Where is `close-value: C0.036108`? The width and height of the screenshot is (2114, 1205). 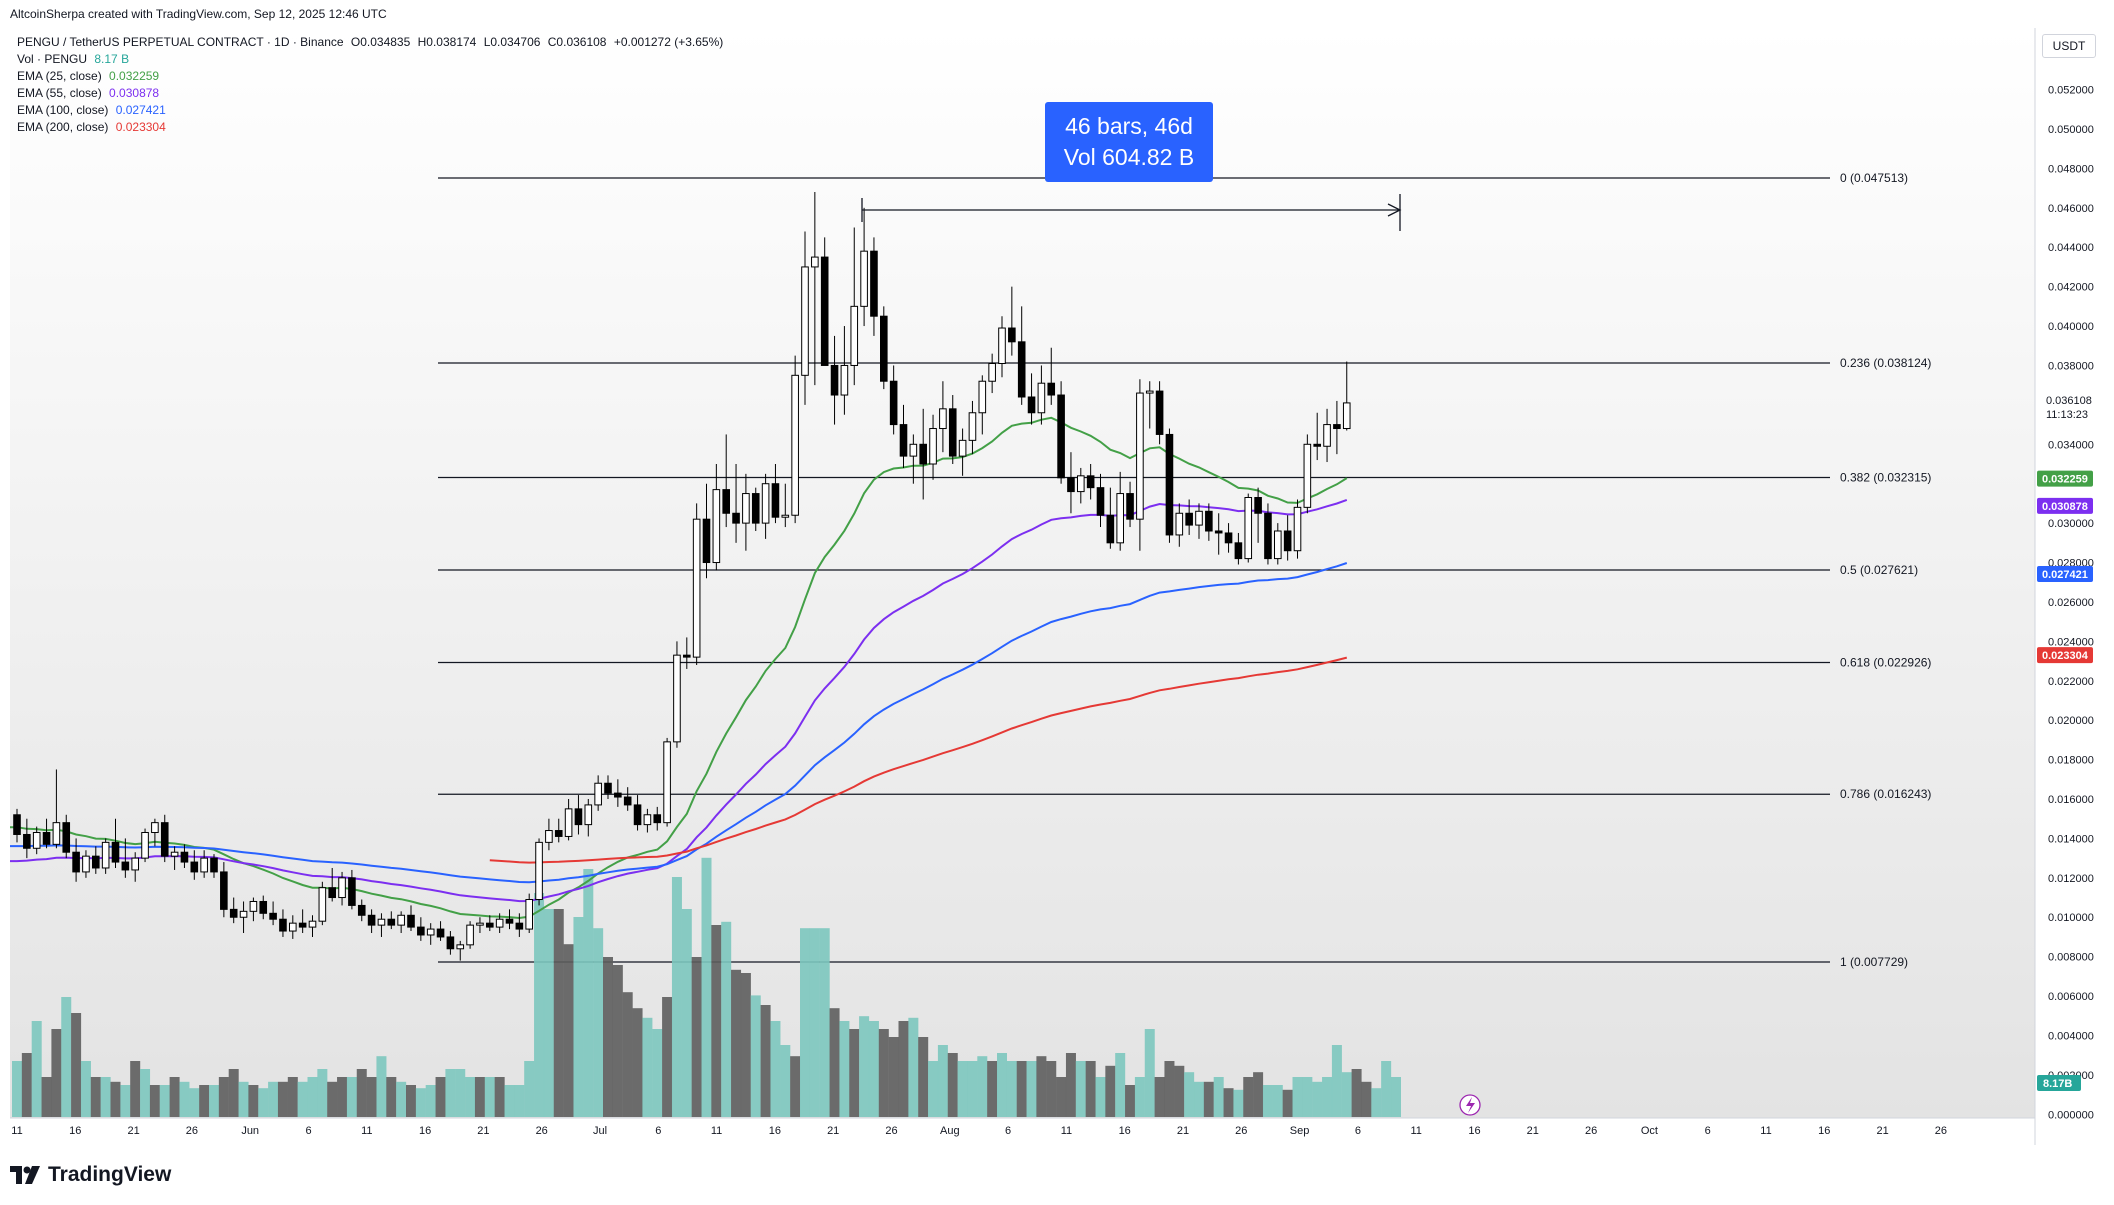
close-value: C0.036108 is located at coordinates (577, 42).